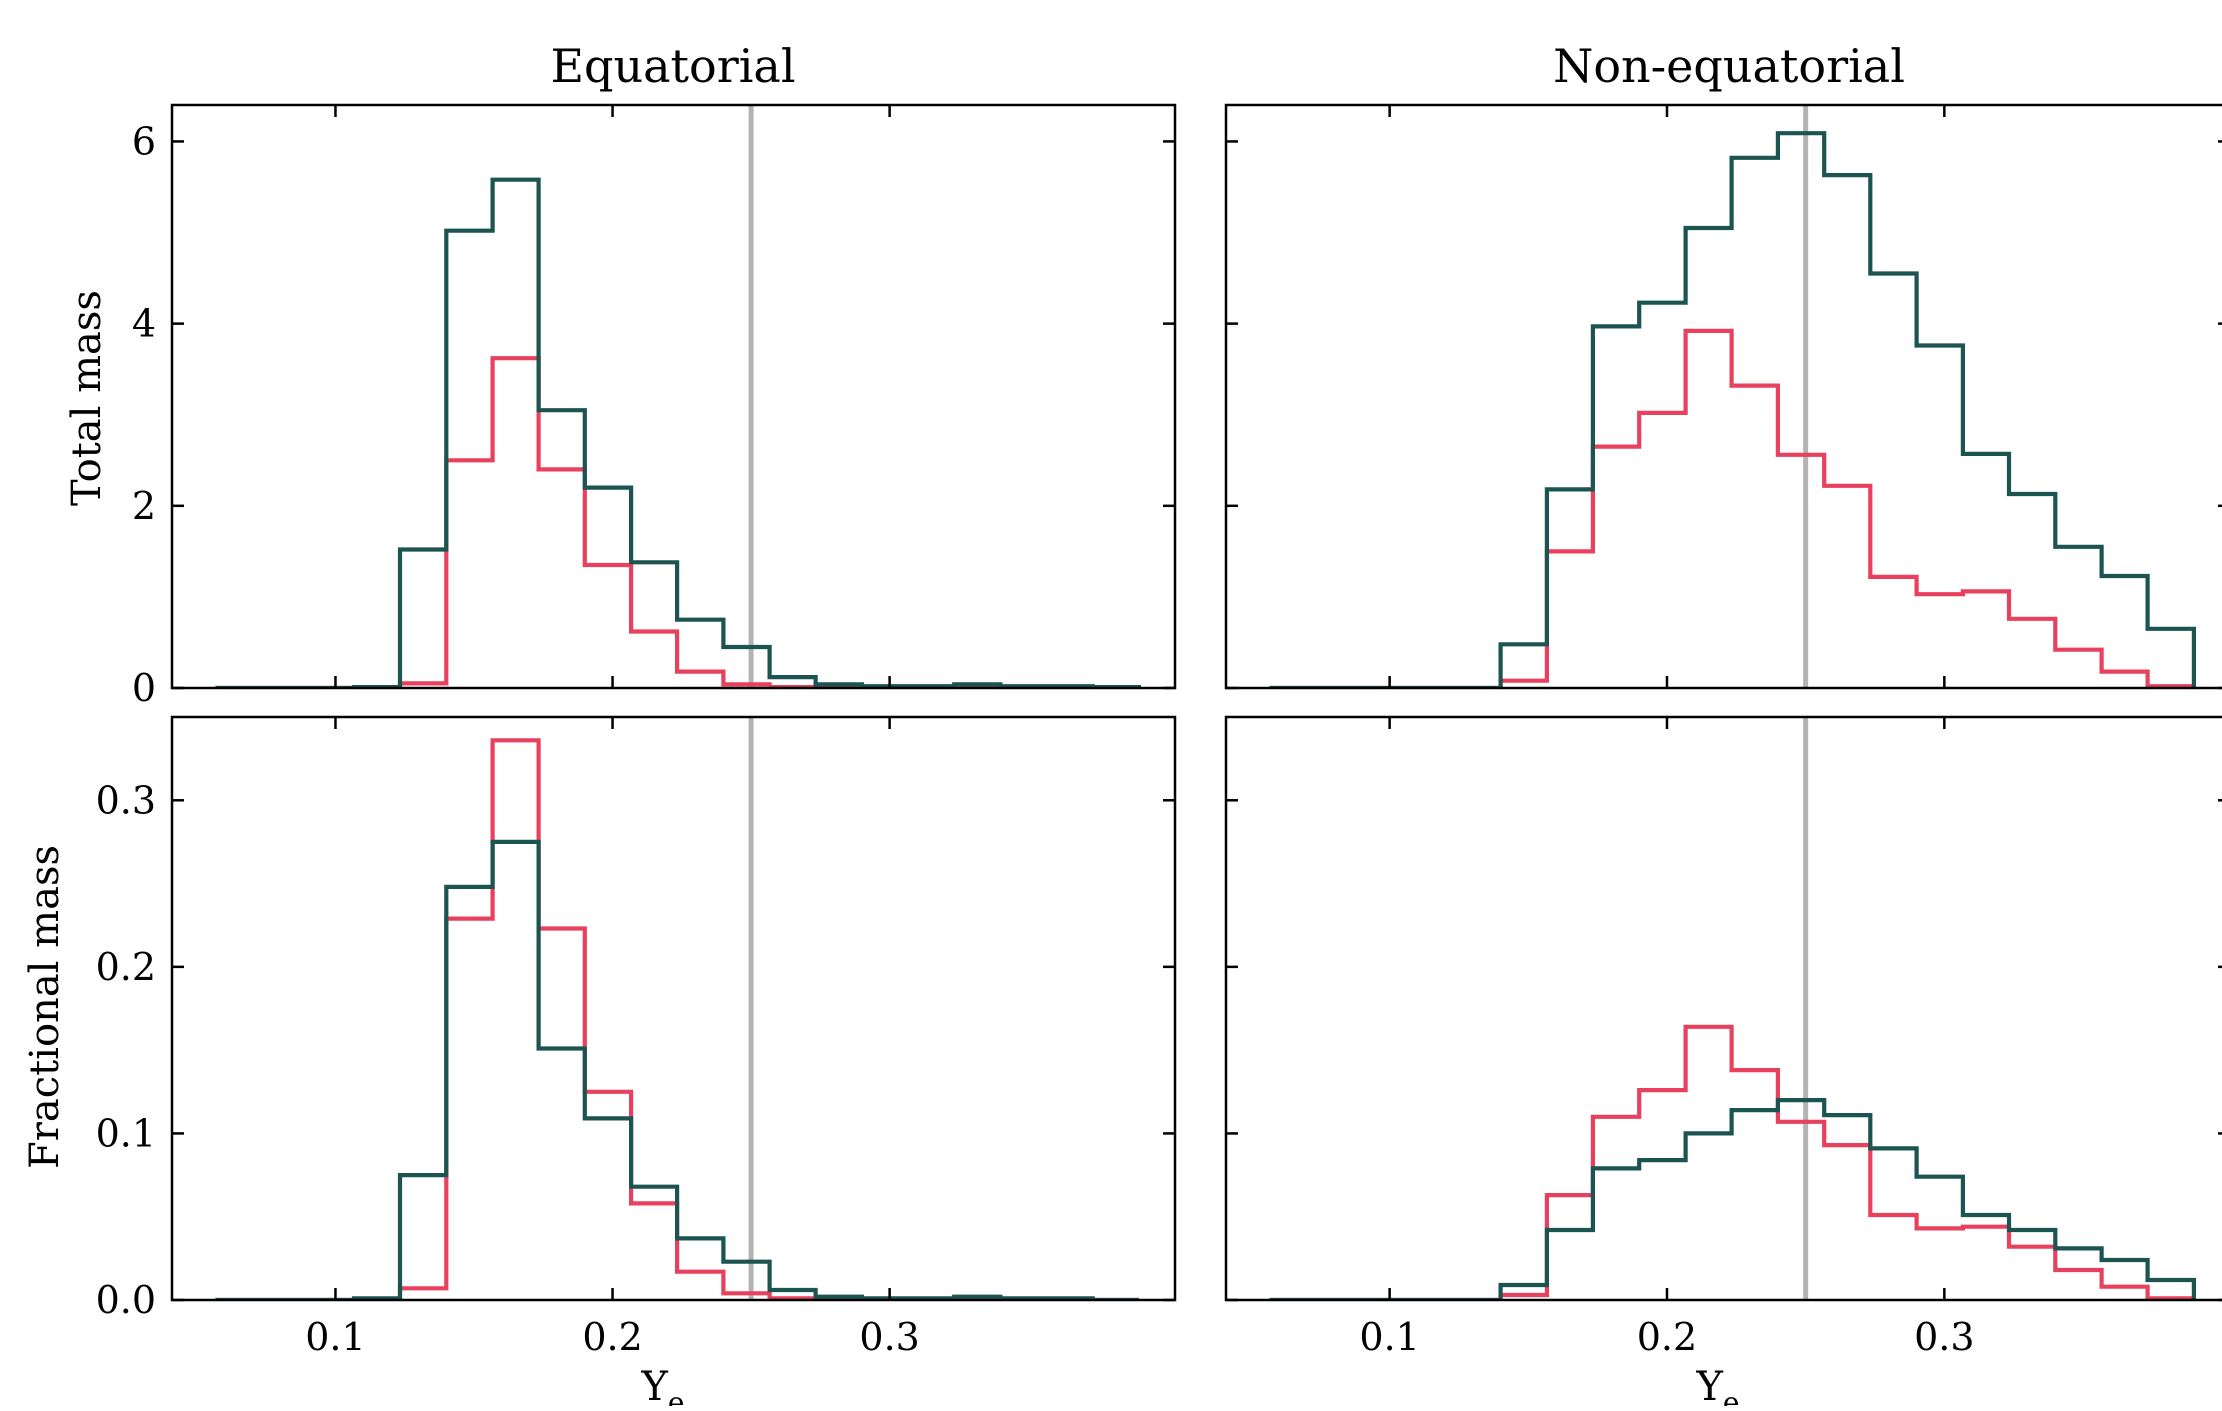 This screenshot has width=2222, height=1411. Describe the element at coordinates (335, 1337) in the screenshot. I see `panel-2-xtick-label-0: 0.1` at that location.